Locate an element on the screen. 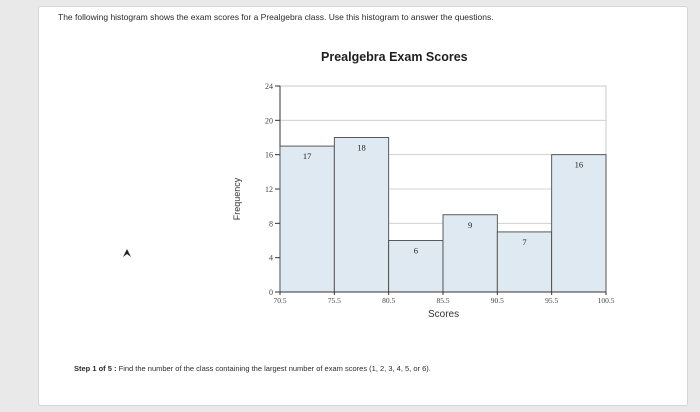  chart-title: Prealgebra Exam Scores is located at coordinates (394, 57).